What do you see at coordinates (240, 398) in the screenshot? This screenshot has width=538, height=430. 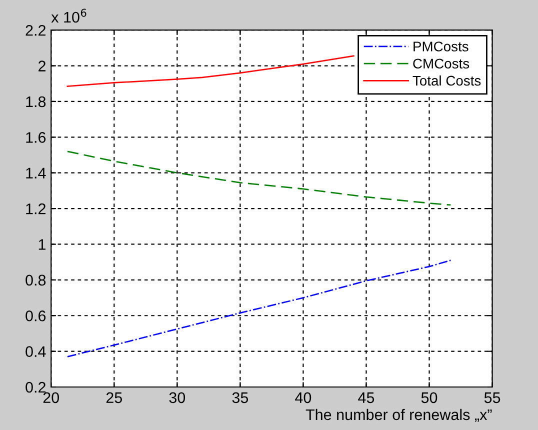 I see `x-tick-label: 35` at bounding box center [240, 398].